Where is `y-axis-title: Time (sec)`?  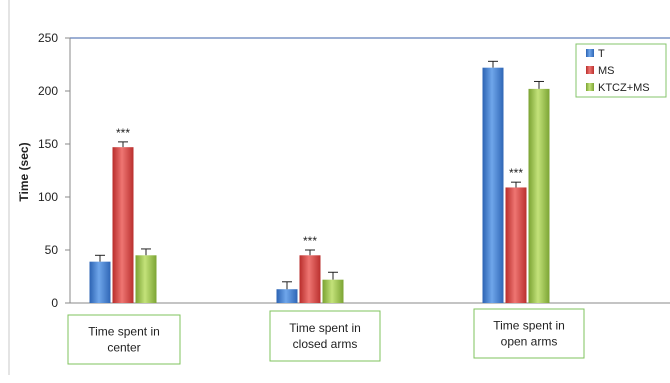 y-axis-title: Time (sec) is located at coordinates (24, 171).